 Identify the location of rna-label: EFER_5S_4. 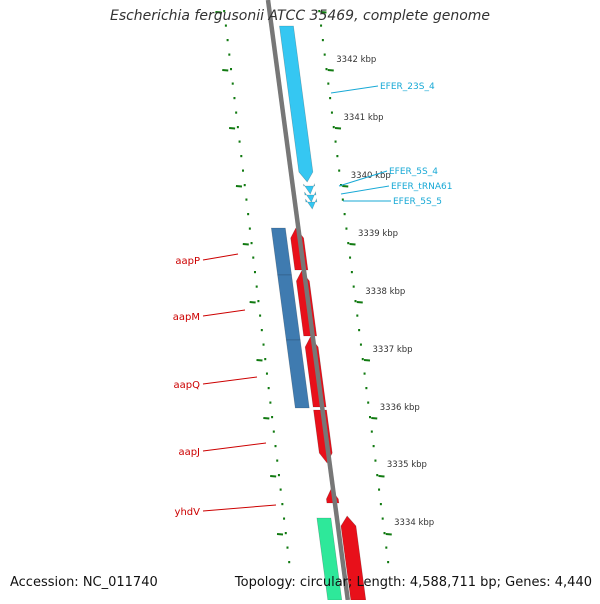
(413, 172).